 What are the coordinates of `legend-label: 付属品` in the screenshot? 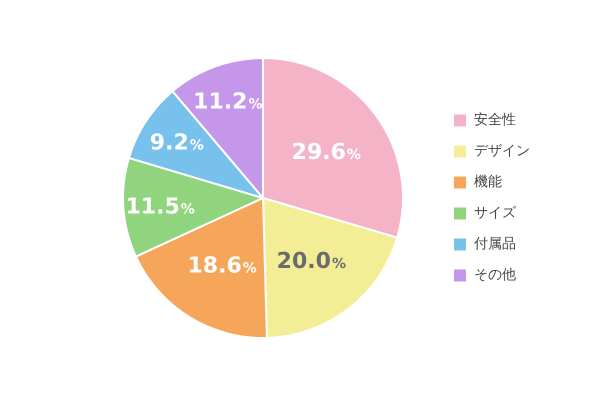 It's located at (494, 244).